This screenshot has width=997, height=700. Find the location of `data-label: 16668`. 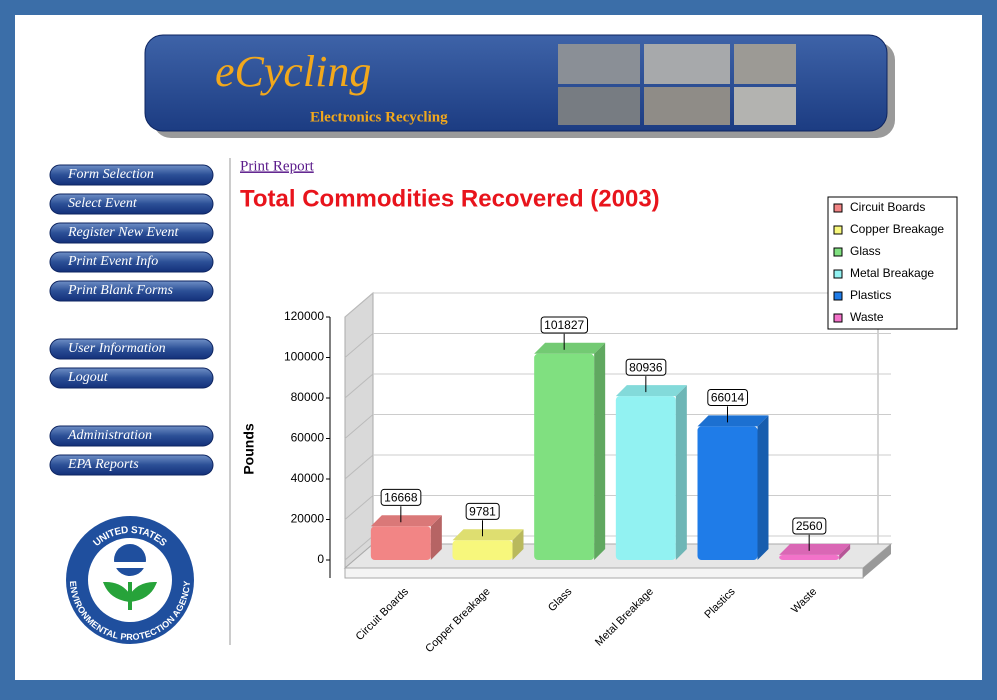

data-label: 16668 is located at coordinates (401, 497).